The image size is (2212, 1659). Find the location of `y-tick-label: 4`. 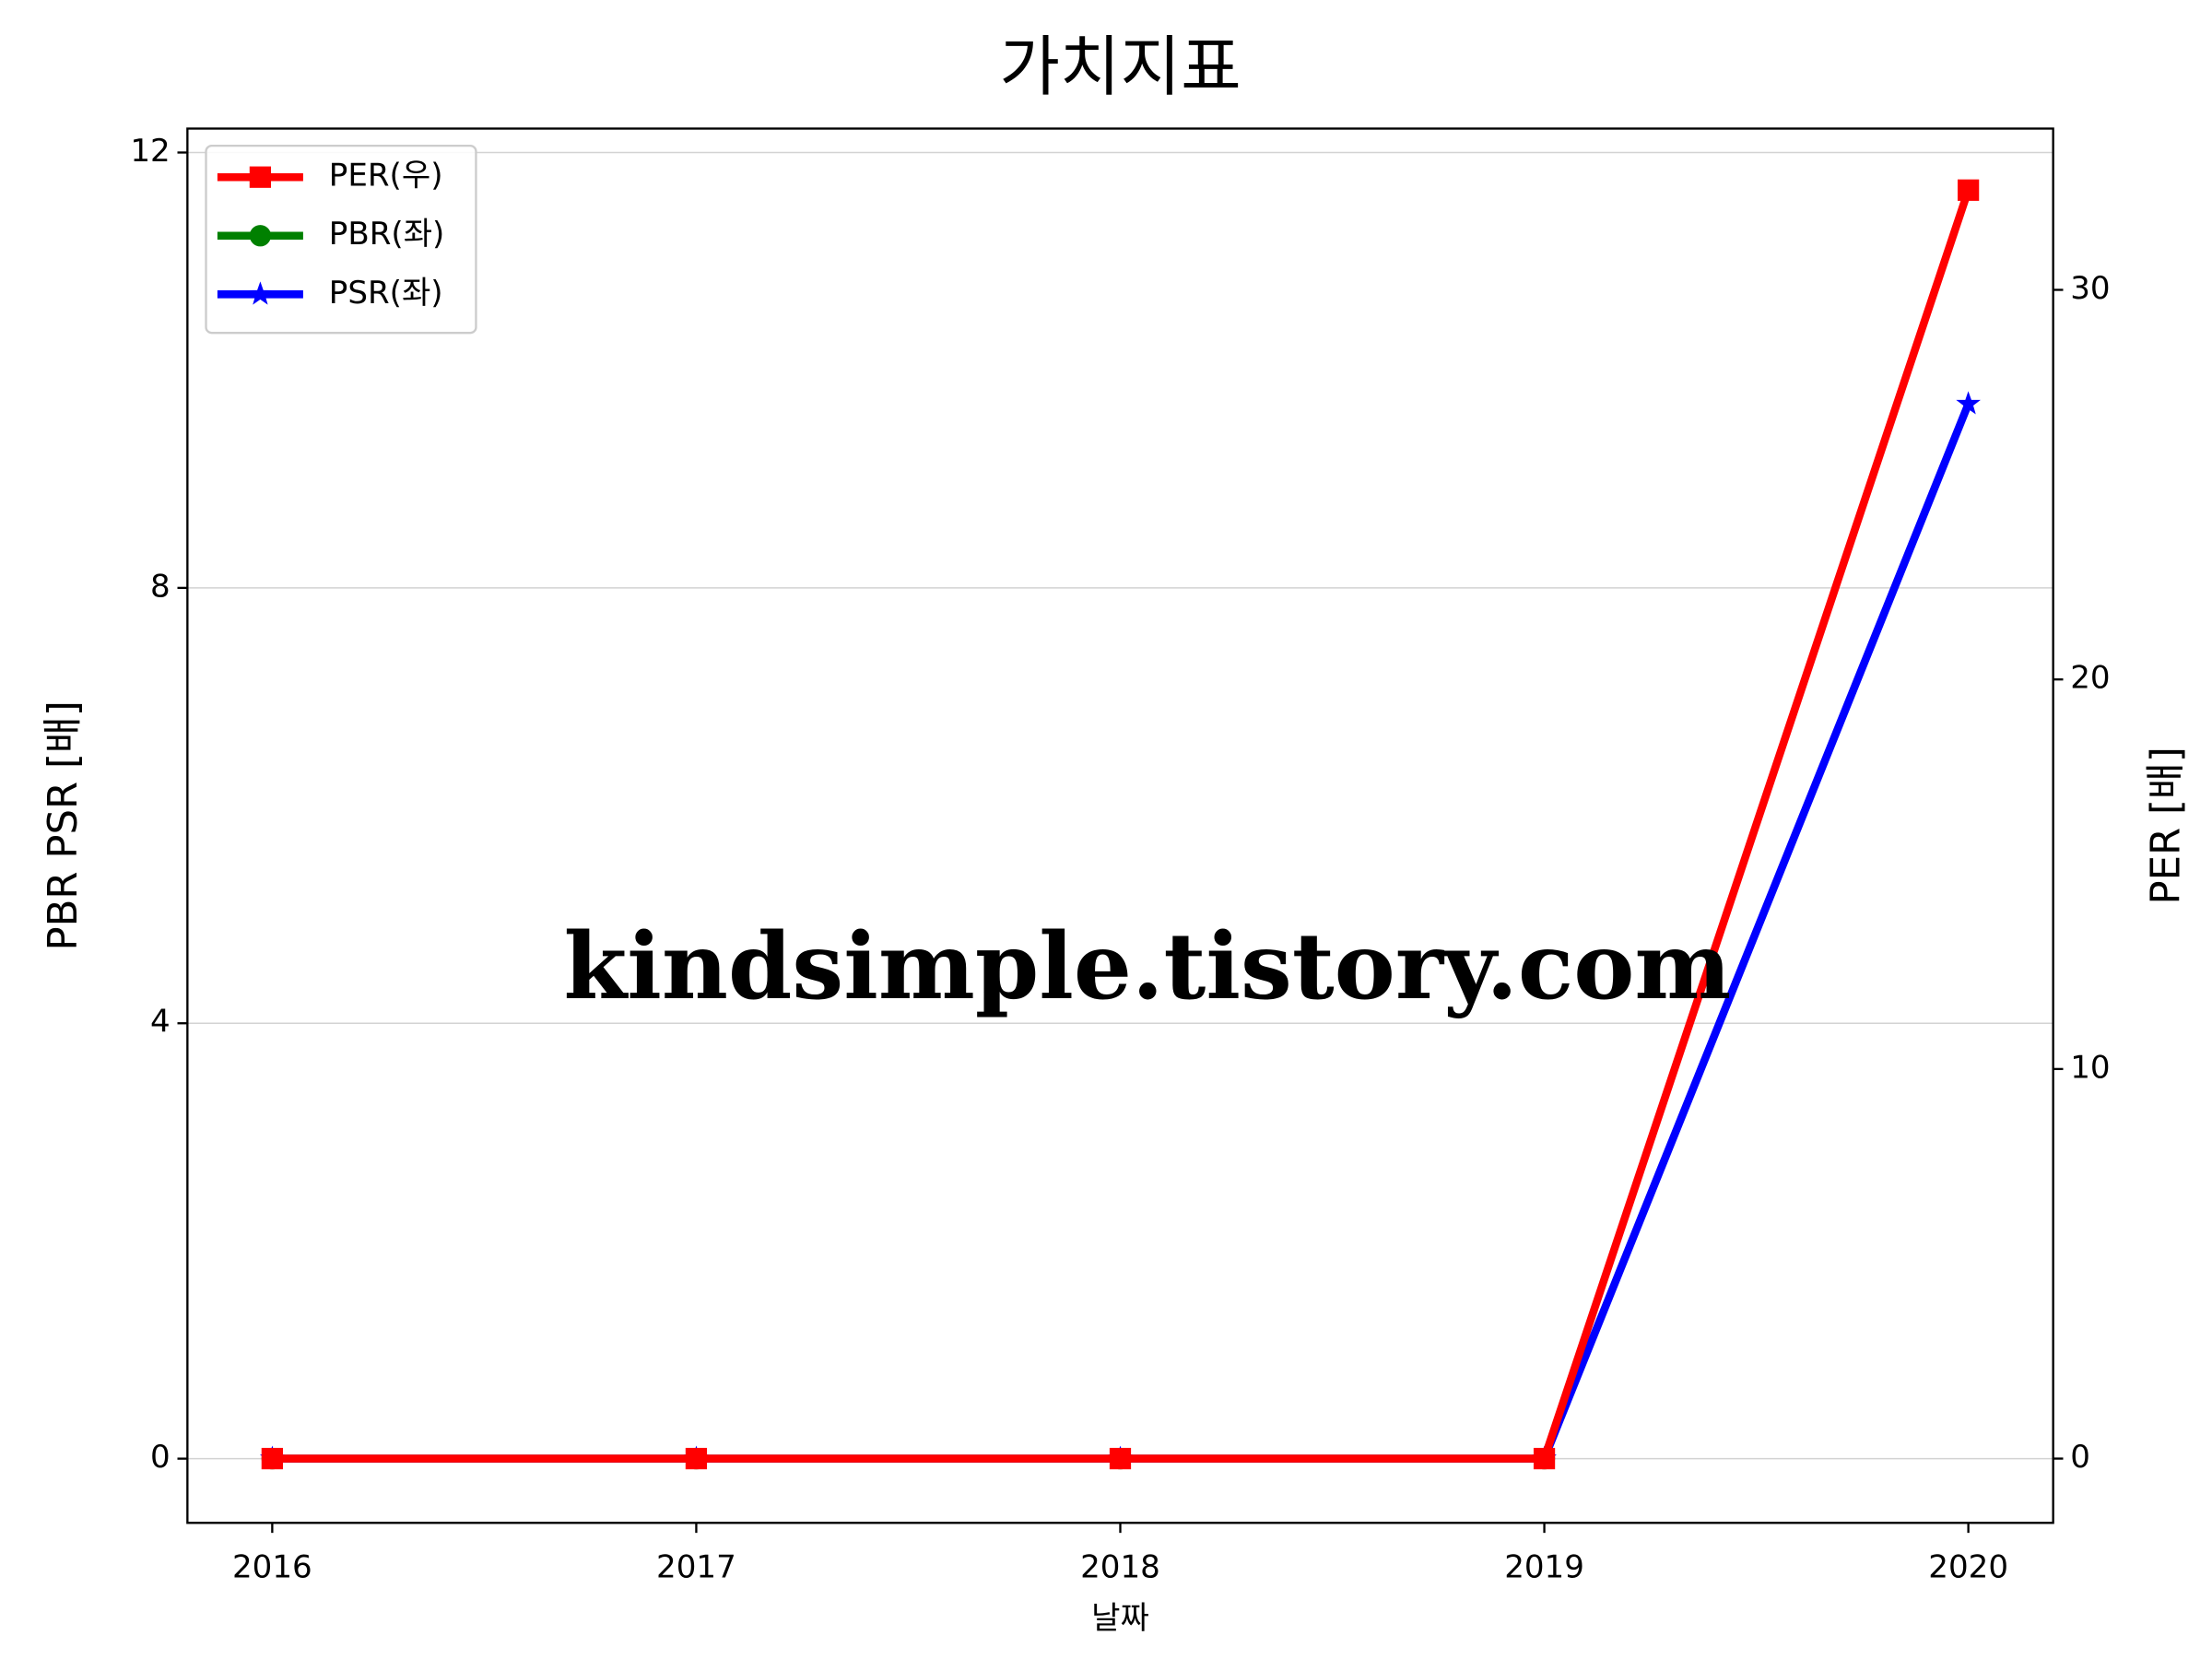

y-tick-label: 4 is located at coordinates (160, 1022).